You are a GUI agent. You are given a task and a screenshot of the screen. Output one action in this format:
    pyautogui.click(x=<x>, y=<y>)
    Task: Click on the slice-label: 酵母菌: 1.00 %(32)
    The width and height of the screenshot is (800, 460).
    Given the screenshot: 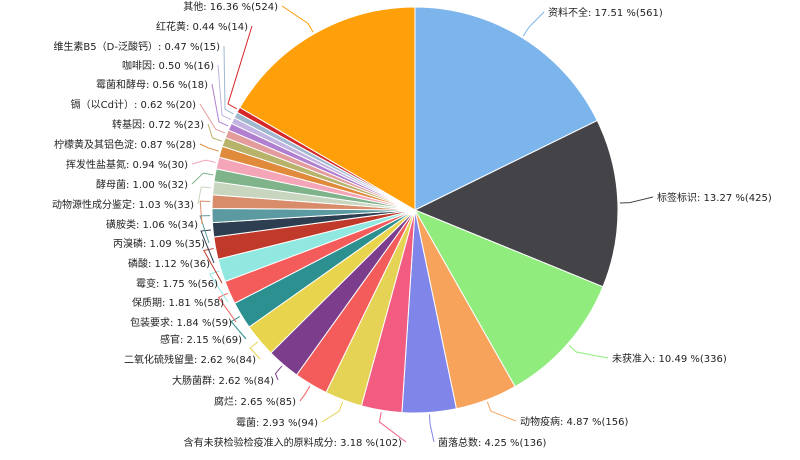 What is the action you would take?
    pyautogui.click(x=142, y=185)
    